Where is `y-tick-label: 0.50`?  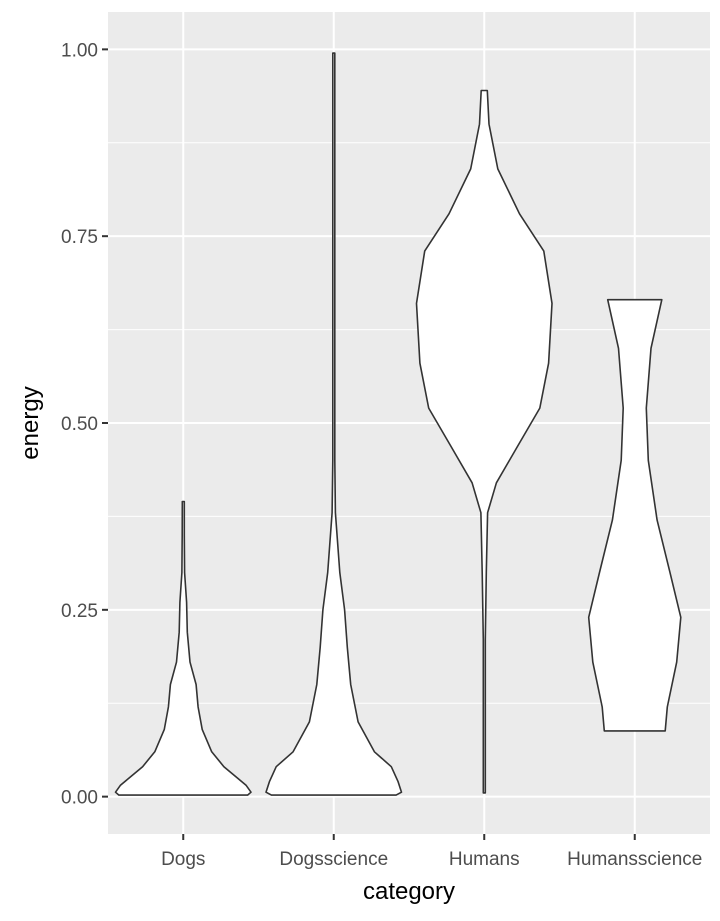
y-tick-label: 0.50 is located at coordinates (79, 424).